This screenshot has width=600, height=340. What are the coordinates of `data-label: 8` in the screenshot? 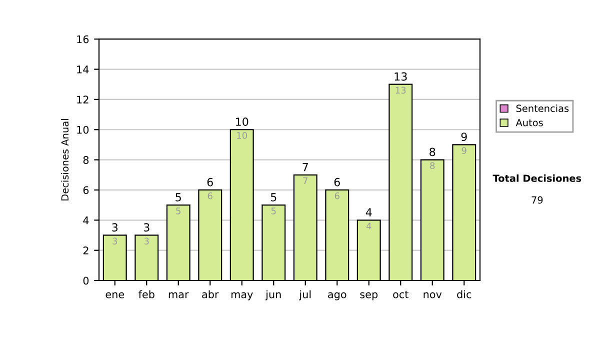 It's located at (432, 166).